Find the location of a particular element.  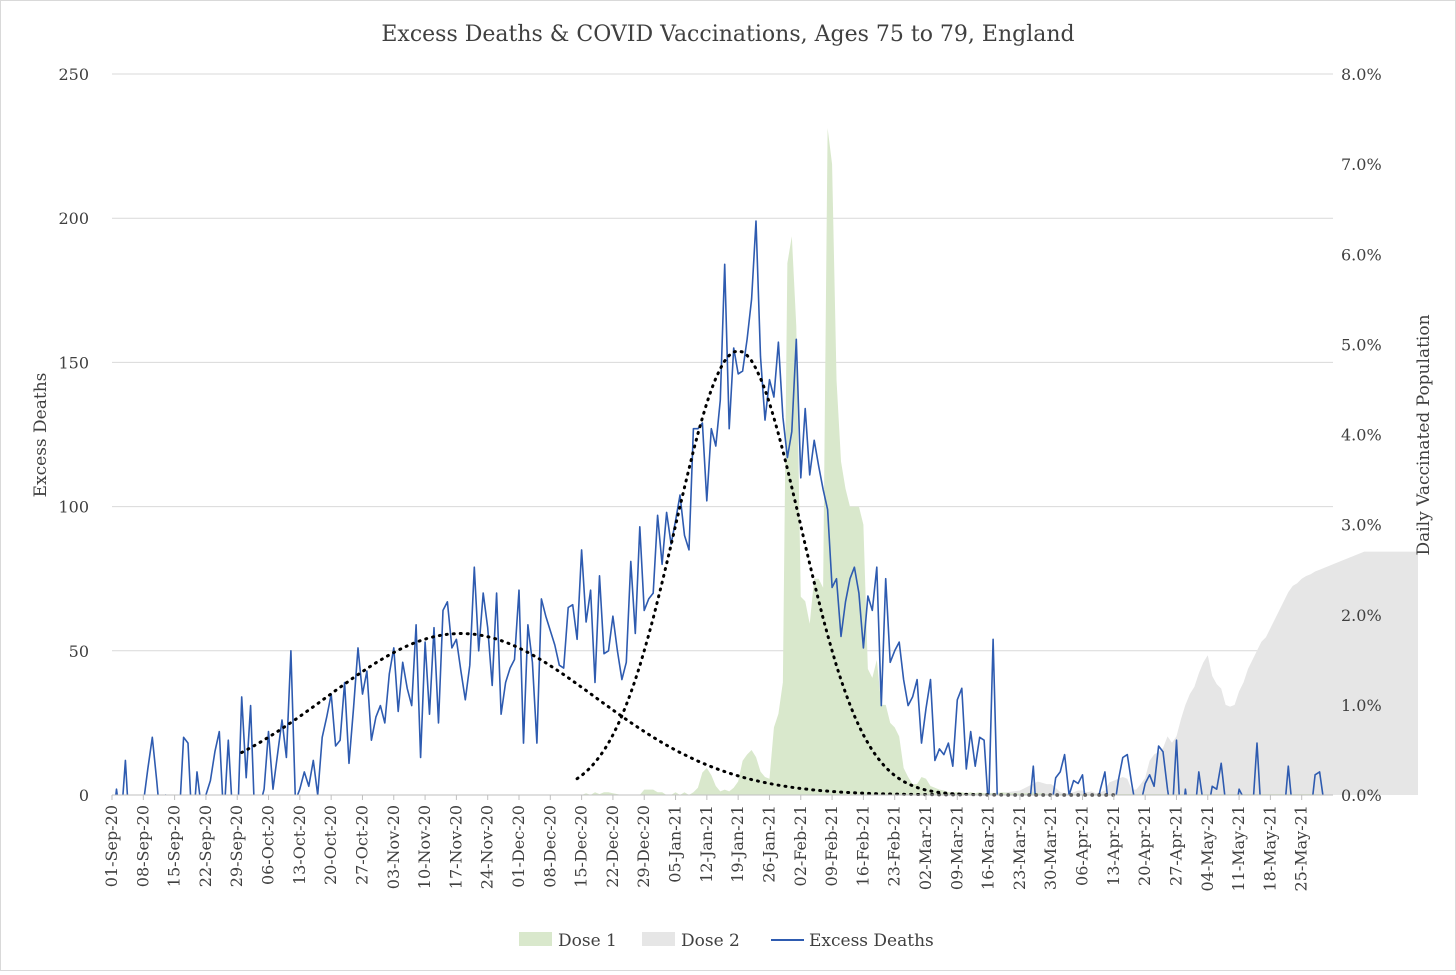

y-left-tick-label: 200 is located at coordinates (73, 218).